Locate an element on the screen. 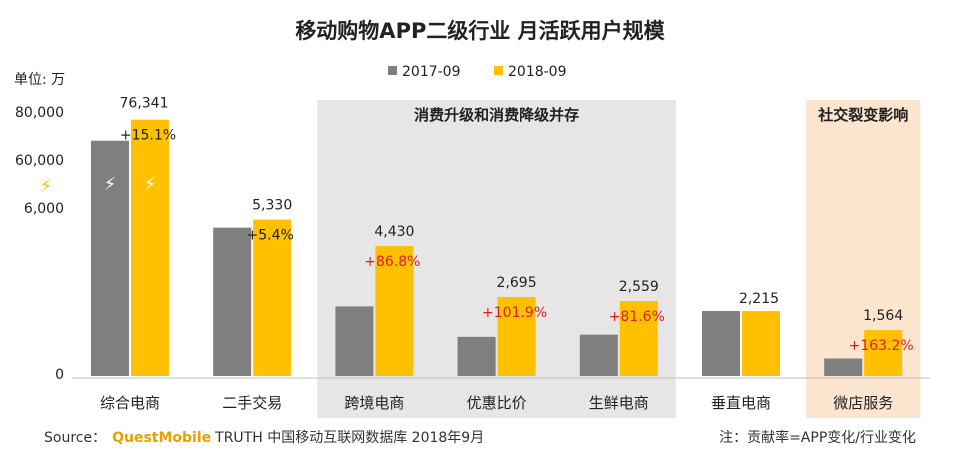 The image size is (960, 458). legend-label-0: 2017-09 is located at coordinates (431, 72).